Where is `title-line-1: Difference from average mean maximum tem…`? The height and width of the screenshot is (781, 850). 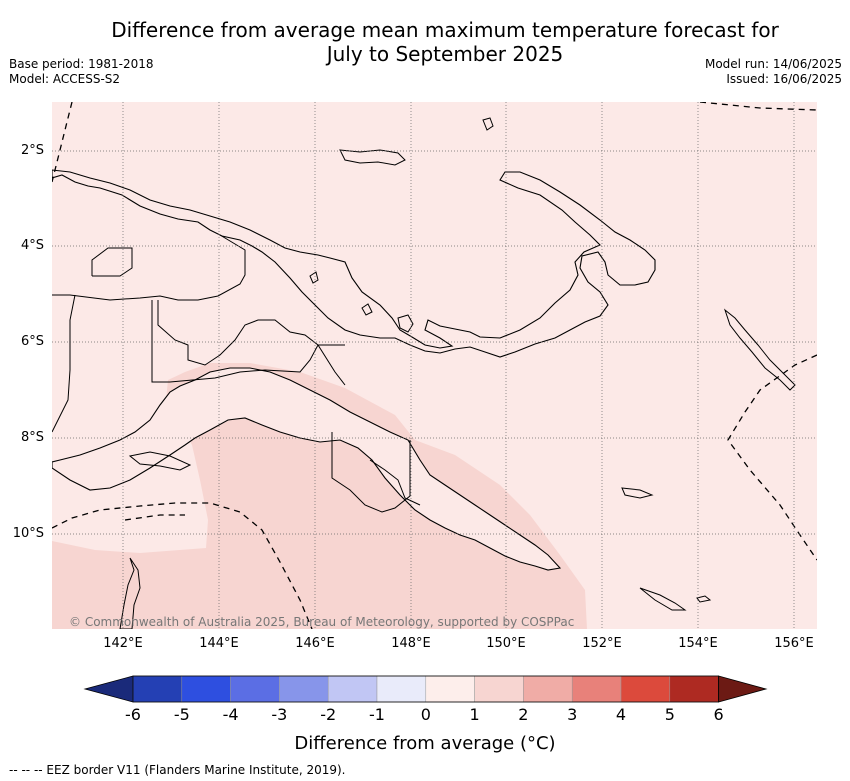
title-line-1: Difference from average mean maximum tem… is located at coordinates (445, 30).